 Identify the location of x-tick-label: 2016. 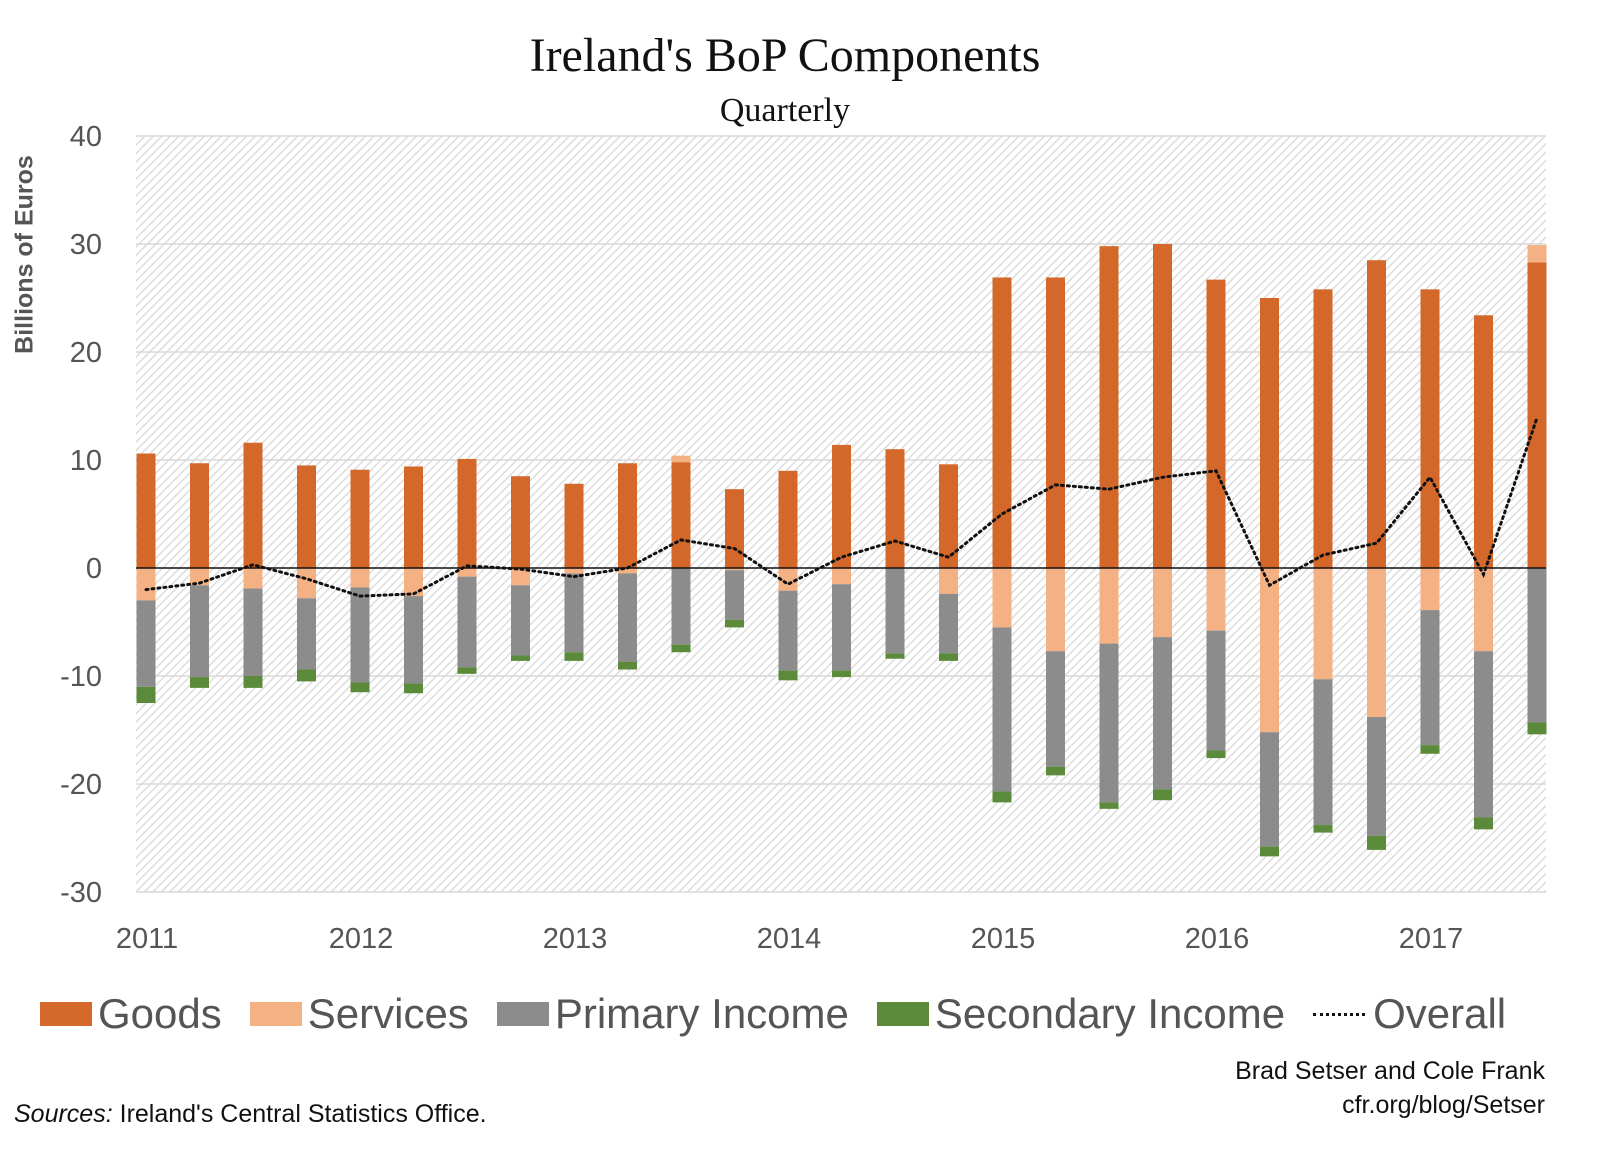
(1217, 939).